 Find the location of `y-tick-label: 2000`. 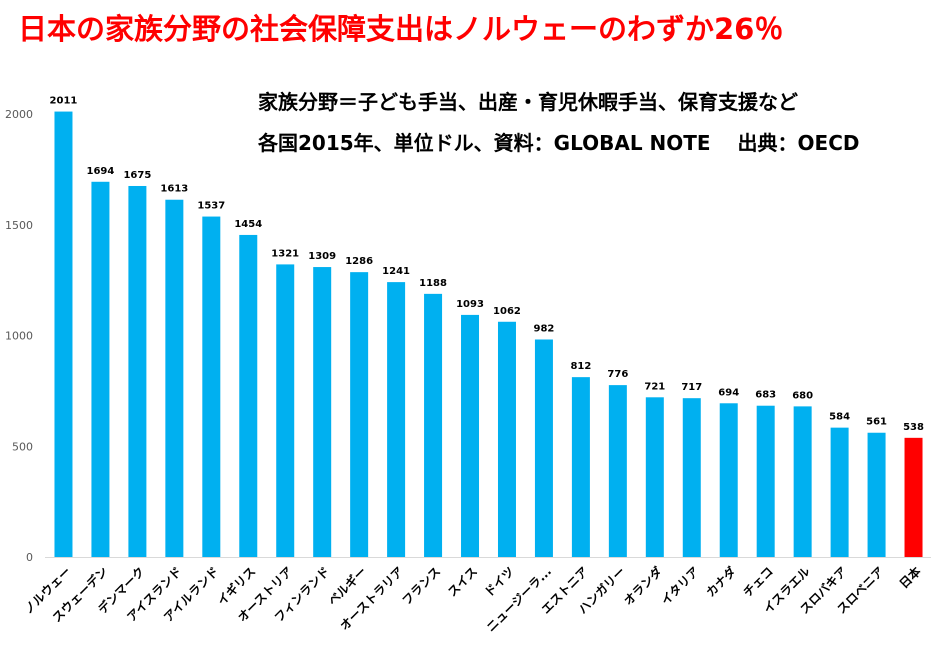

y-tick-label: 2000 is located at coordinates (19, 114).